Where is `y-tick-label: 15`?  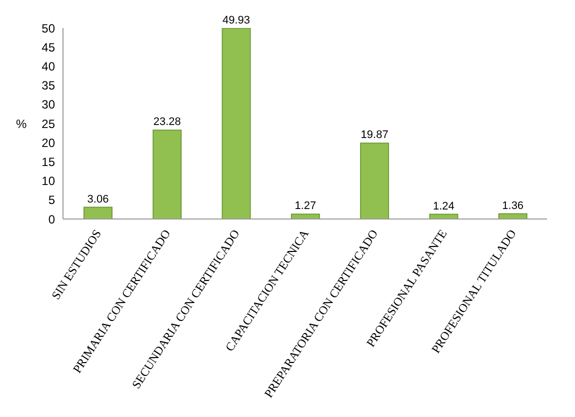
y-tick-label: 15 is located at coordinates (49, 161).